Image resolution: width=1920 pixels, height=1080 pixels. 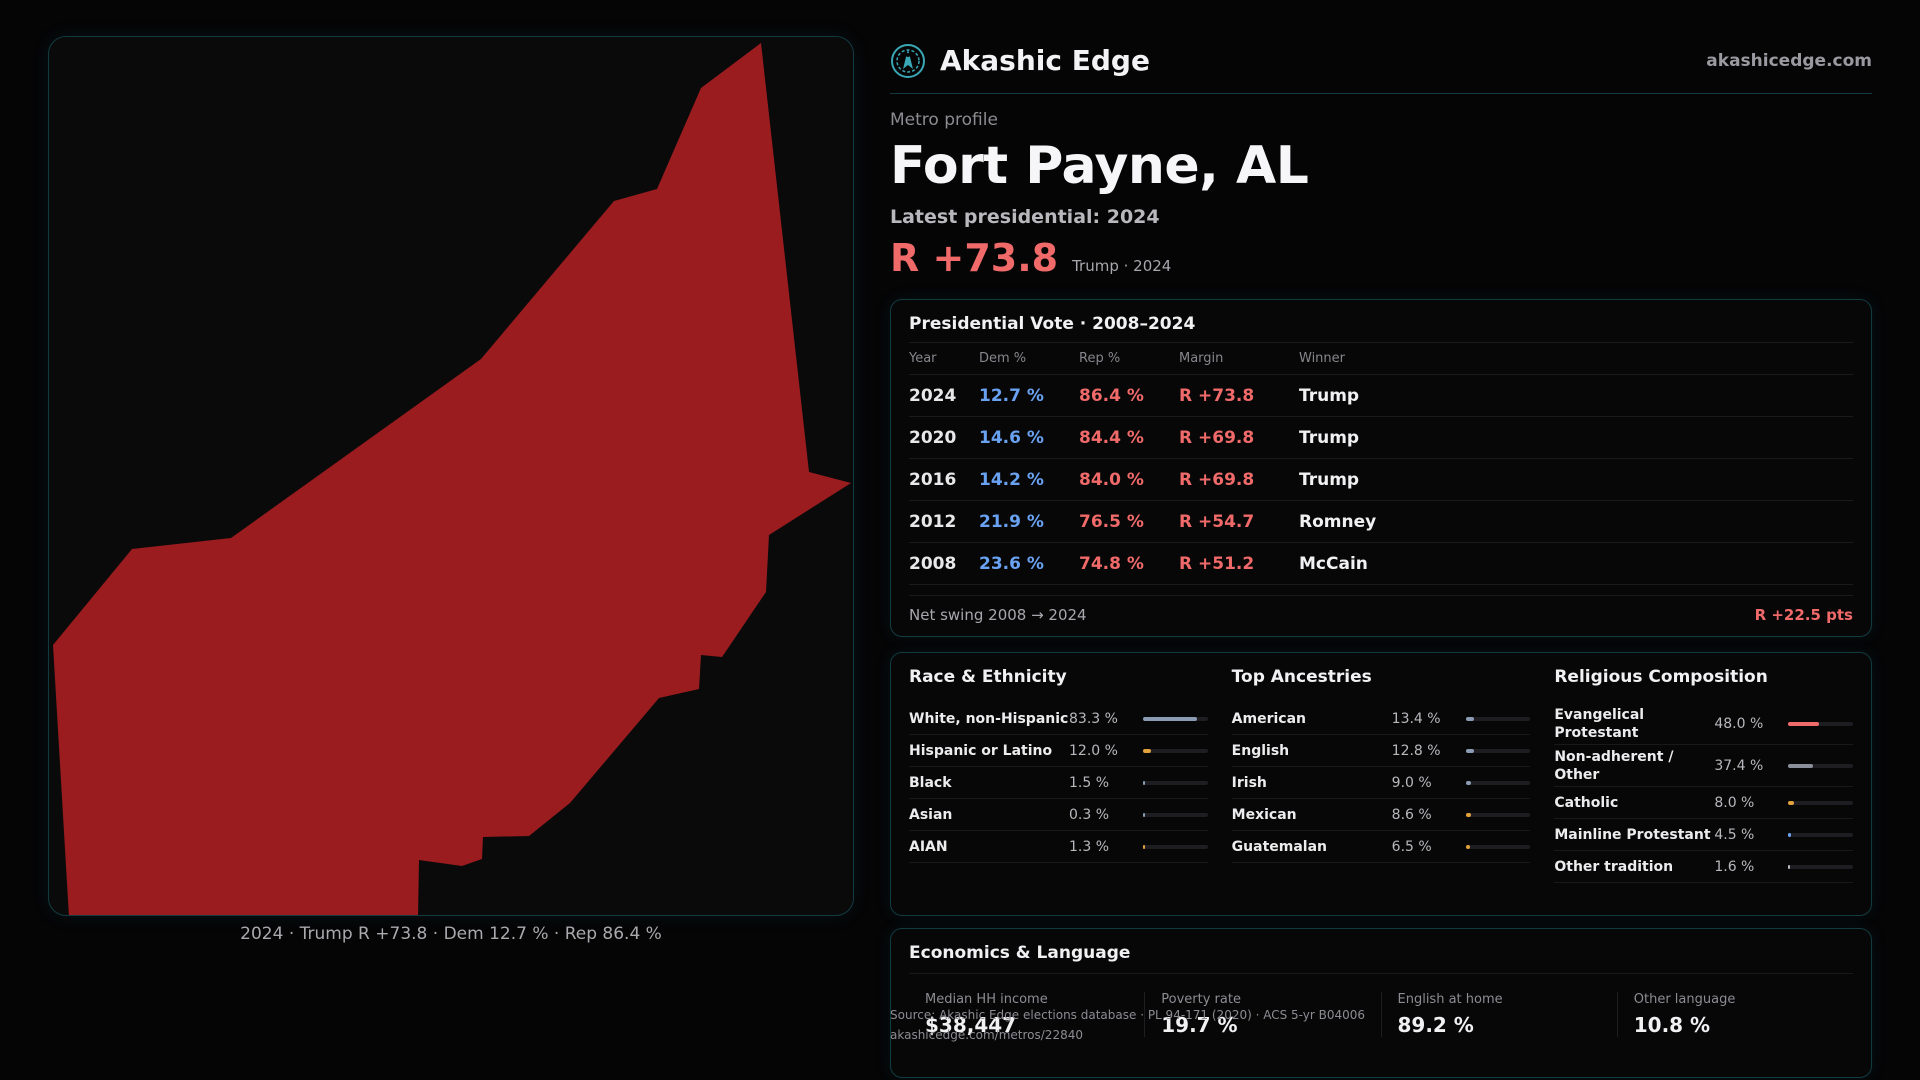 I want to click on site-url-link: akashicedge.com, so click(x=1789, y=60).